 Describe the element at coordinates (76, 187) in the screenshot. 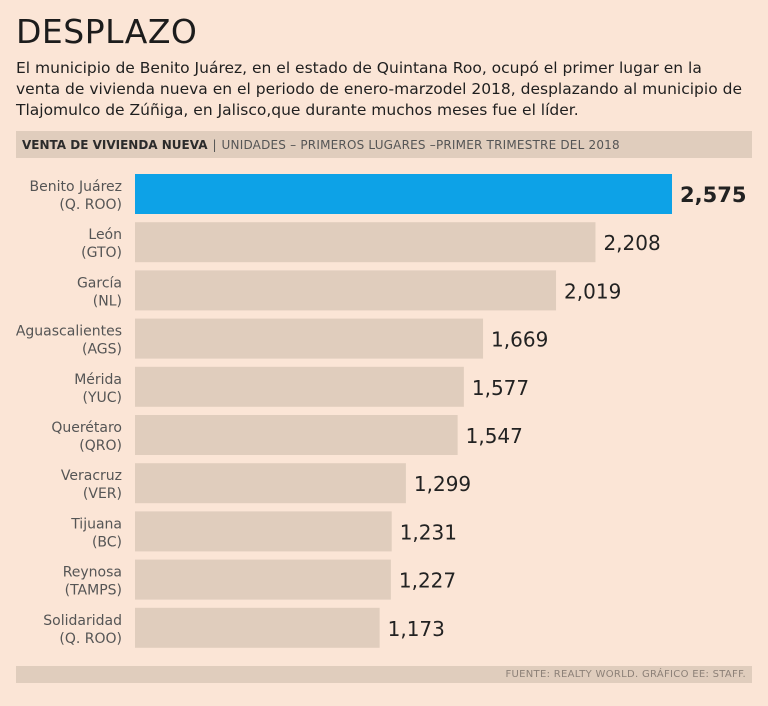

I see `category-label-0: Benito Juárez` at that location.